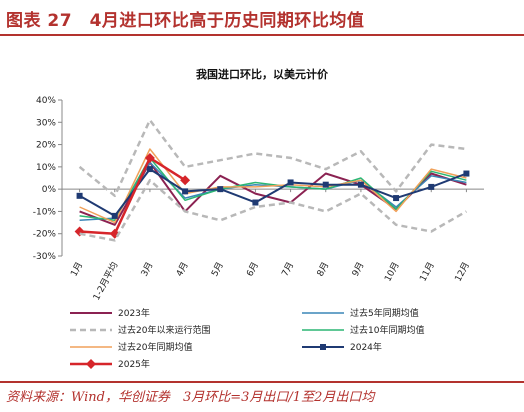  What do you see at coordinates (45, 257) in the screenshot?
I see `y-tick-label: -30%` at bounding box center [45, 257].